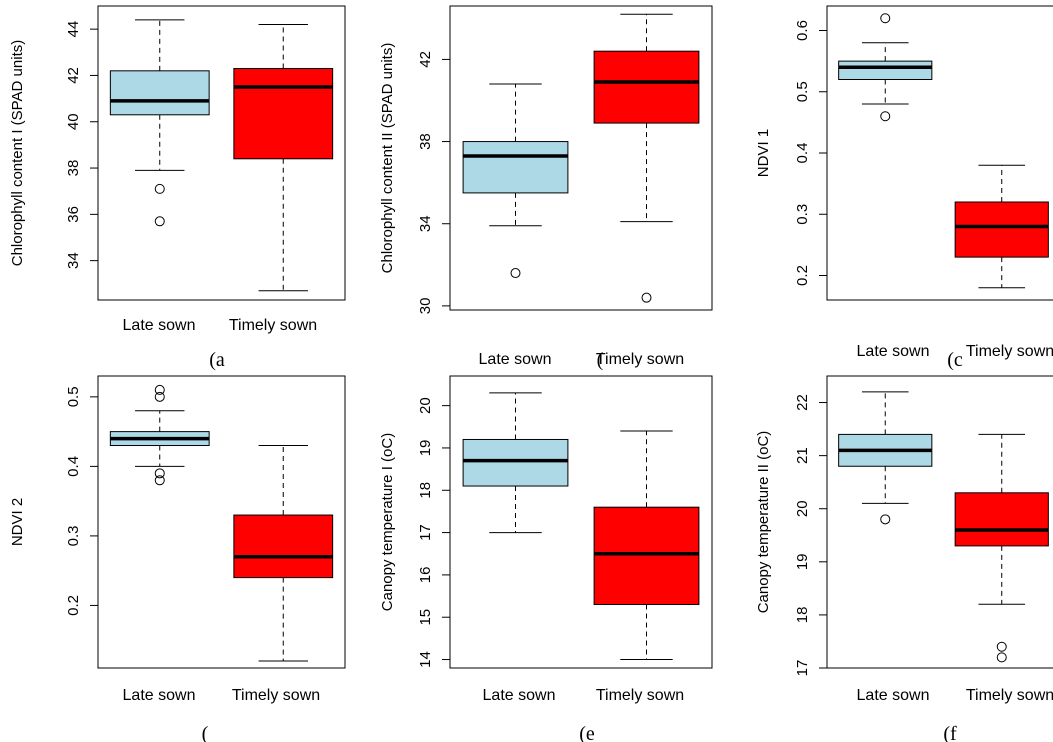 This screenshot has width=1053, height=742. What do you see at coordinates (425, 306) in the screenshot?
I see `y-tick-label: 30` at bounding box center [425, 306].